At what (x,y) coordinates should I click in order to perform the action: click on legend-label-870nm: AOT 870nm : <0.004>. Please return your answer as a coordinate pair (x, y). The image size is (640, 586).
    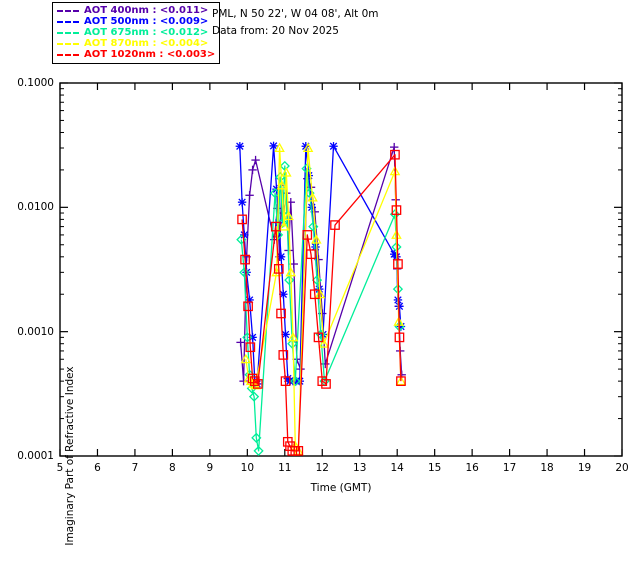
    Looking at the image, I should click on (146, 43).